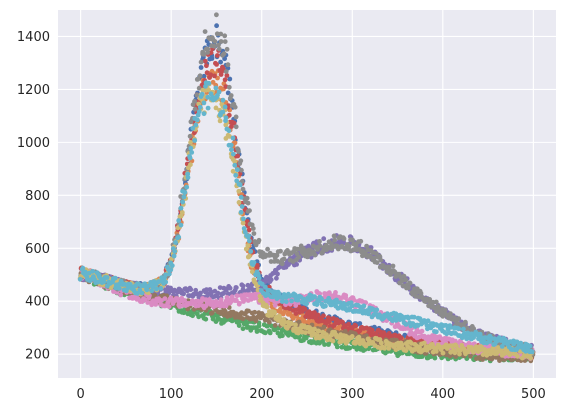 The width and height of the screenshot is (563, 416). I want to click on x-tick-label: 0, so click(80, 394).